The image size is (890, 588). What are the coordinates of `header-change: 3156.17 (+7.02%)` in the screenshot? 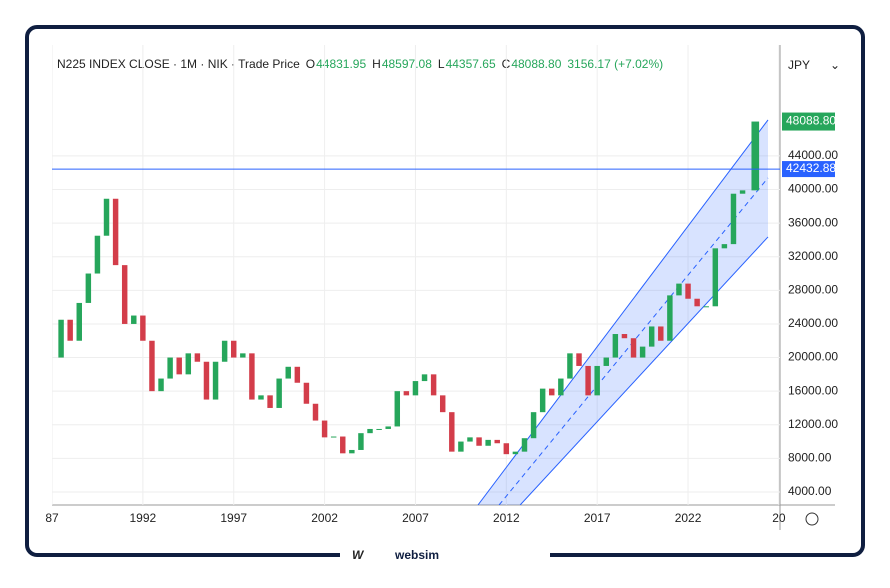 It's located at (615, 64).